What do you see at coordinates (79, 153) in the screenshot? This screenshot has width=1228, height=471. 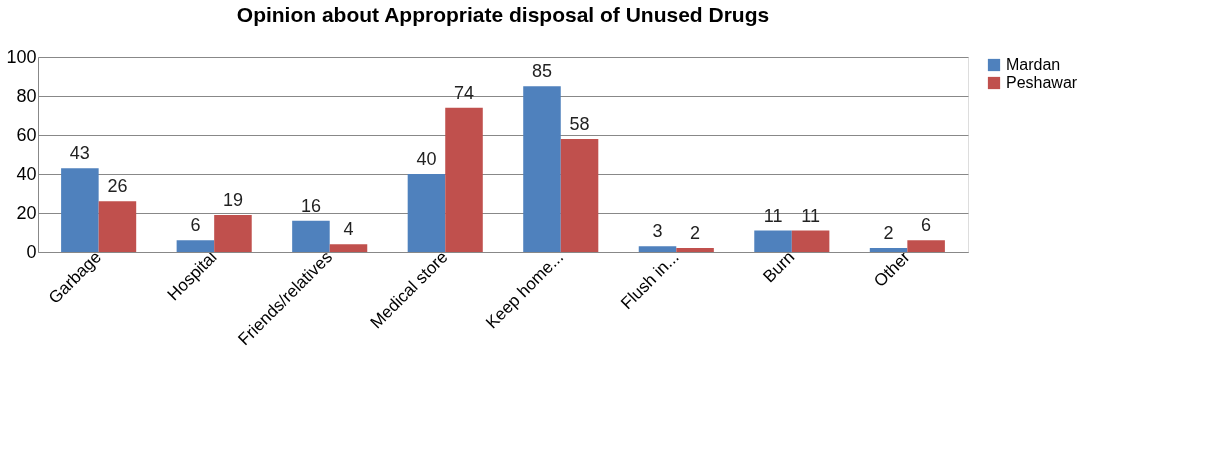 I see `data-label: 43` at bounding box center [79, 153].